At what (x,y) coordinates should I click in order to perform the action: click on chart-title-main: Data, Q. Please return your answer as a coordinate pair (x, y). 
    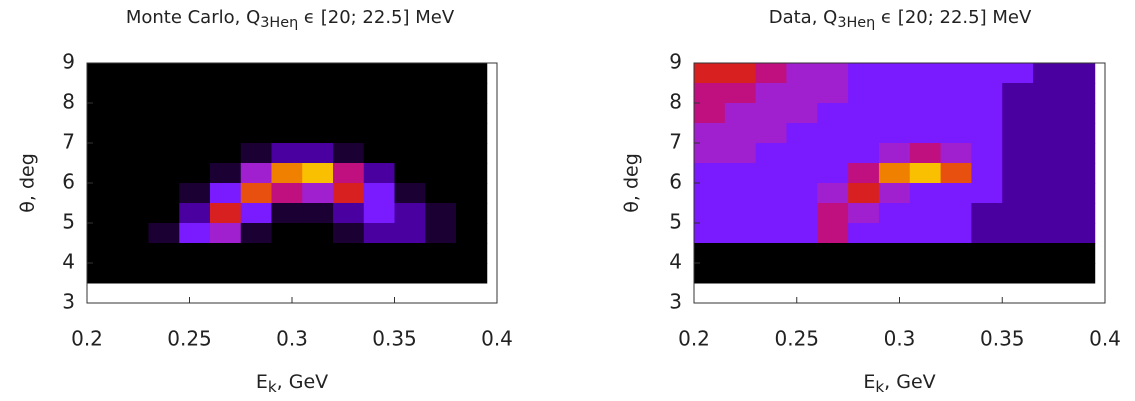
    Looking at the image, I should click on (803, 17).